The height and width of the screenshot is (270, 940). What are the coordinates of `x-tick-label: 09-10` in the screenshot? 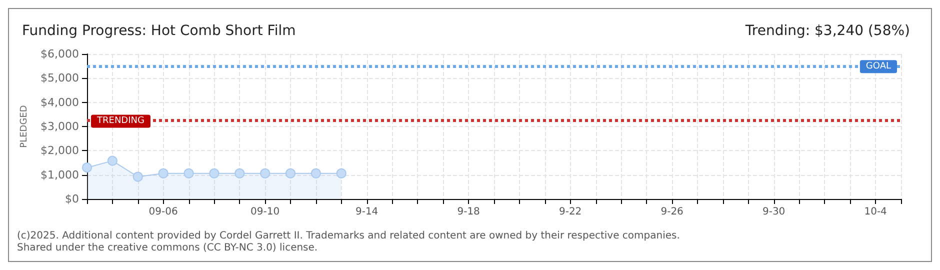 It's located at (265, 212).